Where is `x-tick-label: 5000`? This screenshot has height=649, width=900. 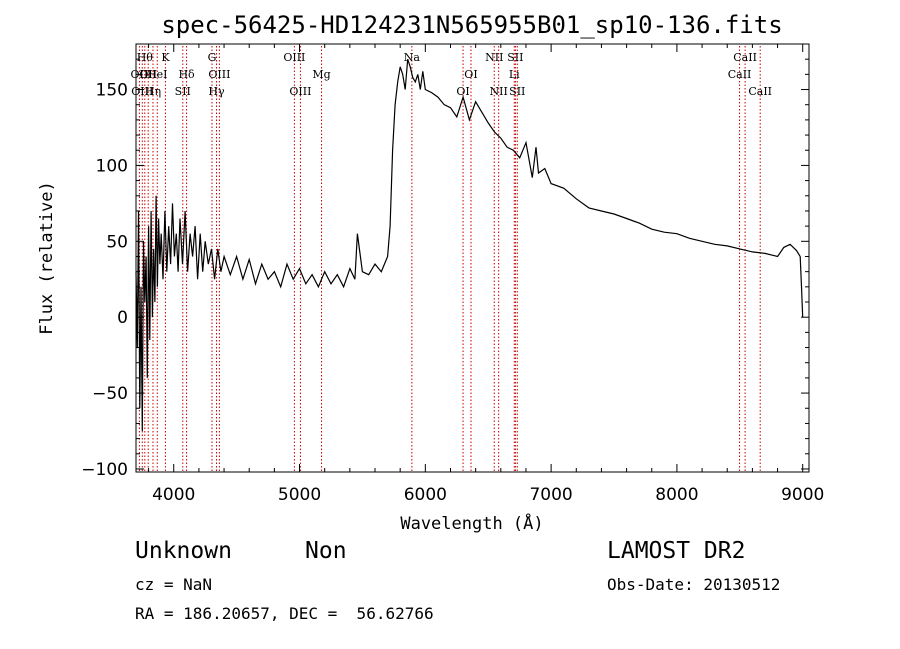
x-tick-label: 5000 is located at coordinates (299, 495).